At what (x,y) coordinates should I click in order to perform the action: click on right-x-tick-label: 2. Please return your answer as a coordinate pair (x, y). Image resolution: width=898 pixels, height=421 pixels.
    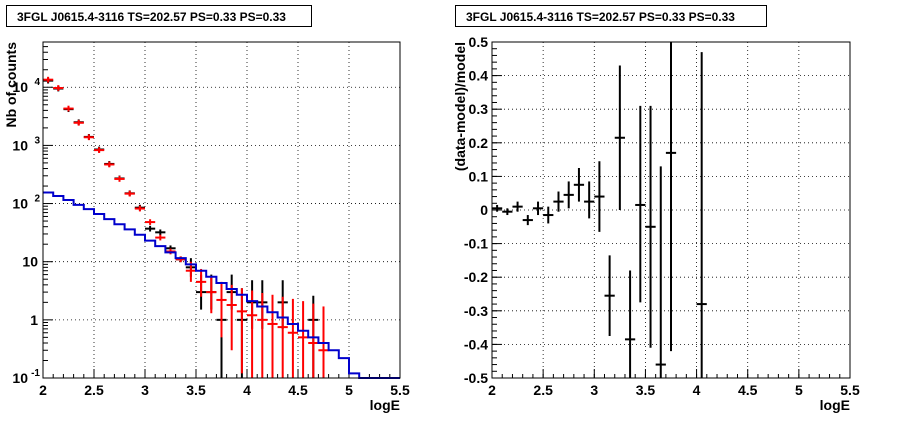
    Looking at the image, I should click on (492, 390).